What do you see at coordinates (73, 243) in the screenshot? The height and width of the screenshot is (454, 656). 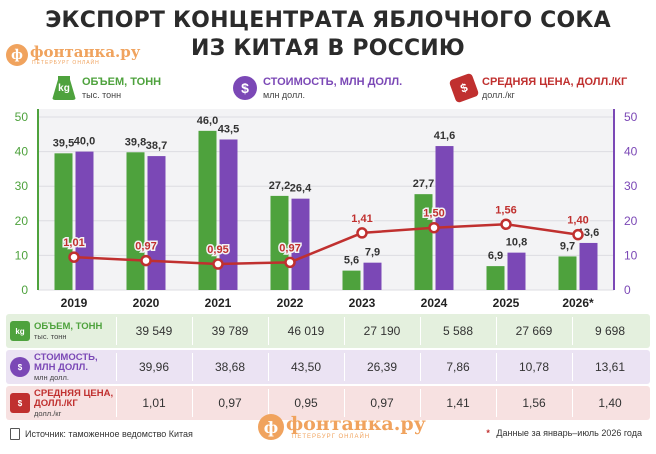 I see `price-label: 1,01` at bounding box center [73, 243].